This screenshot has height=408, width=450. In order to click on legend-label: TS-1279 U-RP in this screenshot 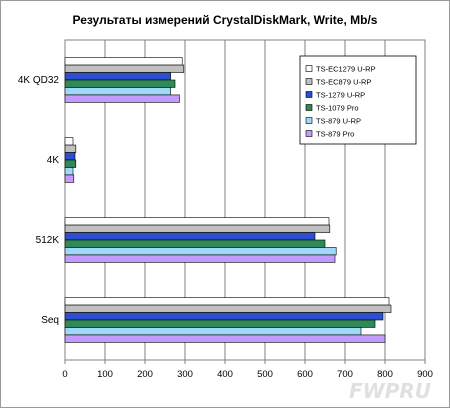, I will do `click(340, 95)`.